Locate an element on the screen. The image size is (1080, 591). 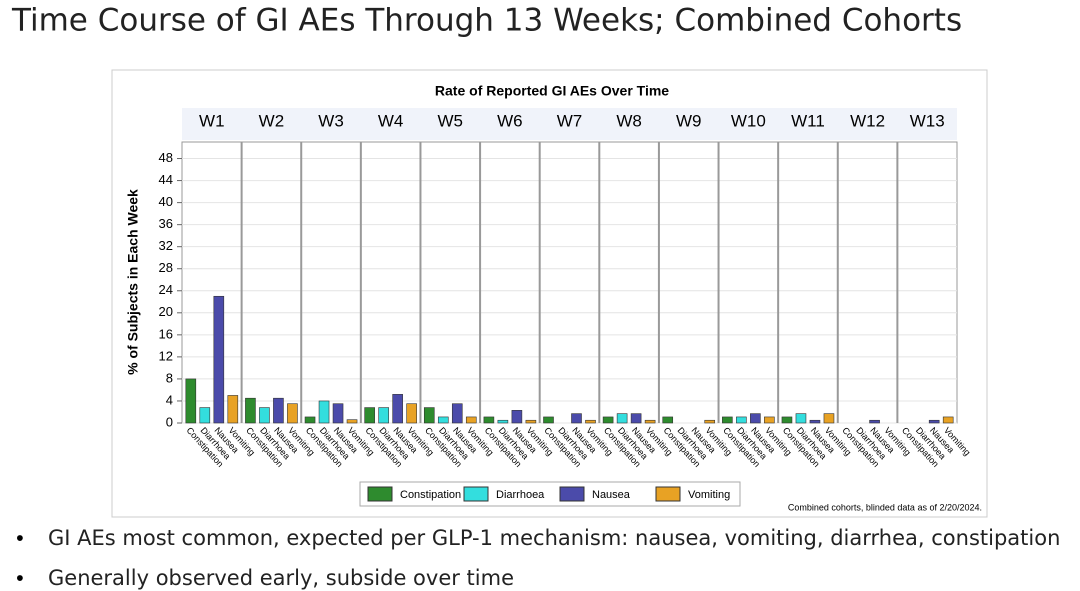
y-tick-label: 12 is located at coordinates (166, 355).